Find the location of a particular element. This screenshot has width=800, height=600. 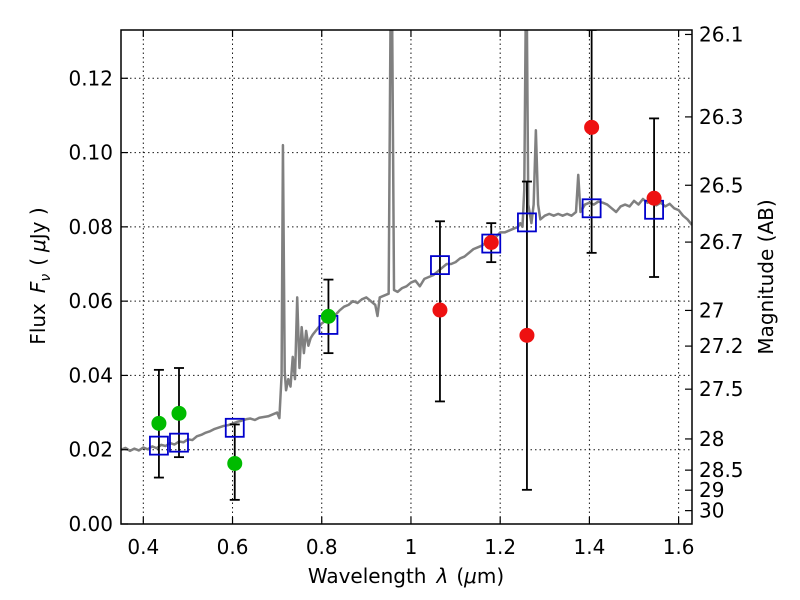

x-tick-label: 1.2 is located at coordinates (500, 547).